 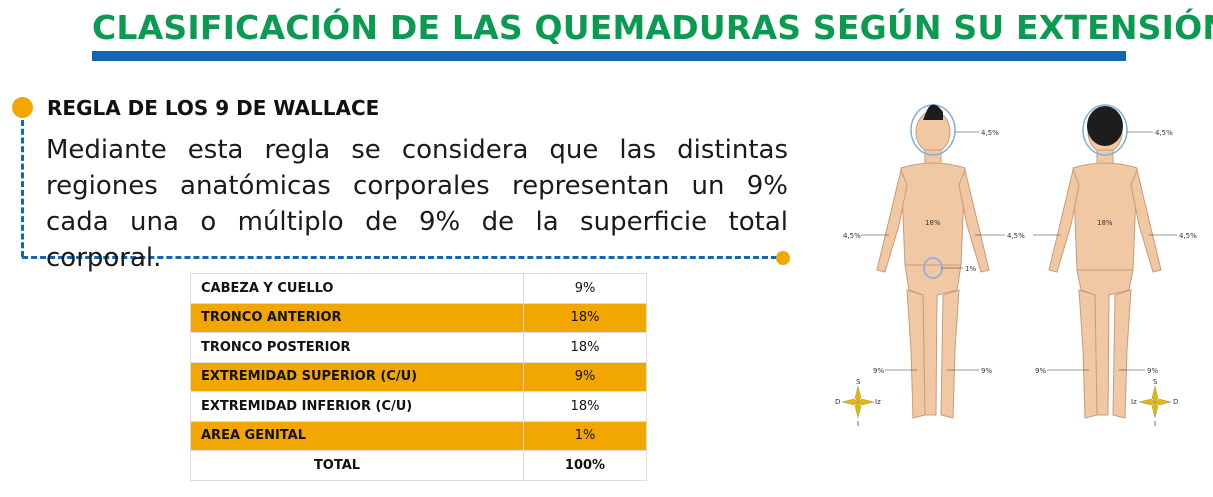 I want to click on compass-back-icon: S Iz D I, so click(x=1154, y=403).